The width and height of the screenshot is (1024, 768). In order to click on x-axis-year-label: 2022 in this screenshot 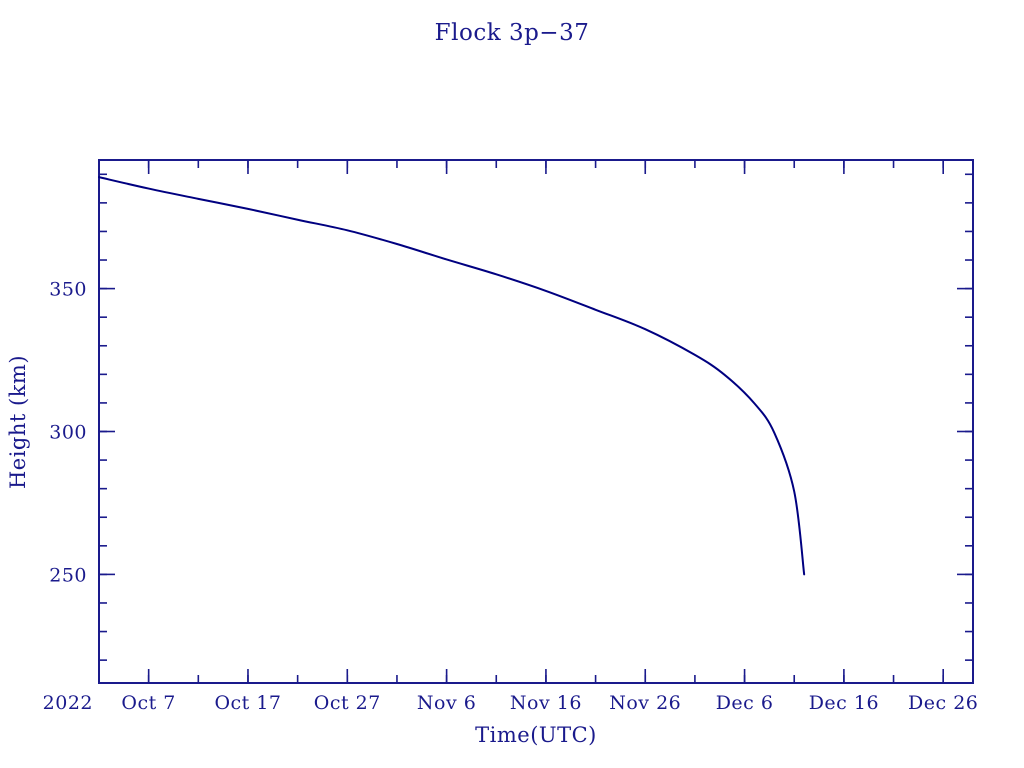, I will do `click(68, 703)`.